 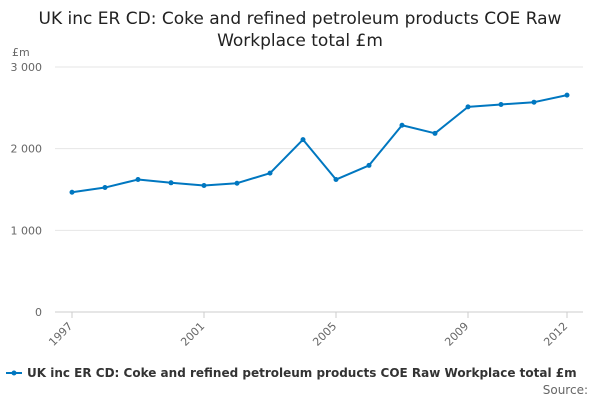 What do you see at coordinates (324, 334) in the screenshot?
I see `x-tick-label: 2005` at bounding box center [324, 334].